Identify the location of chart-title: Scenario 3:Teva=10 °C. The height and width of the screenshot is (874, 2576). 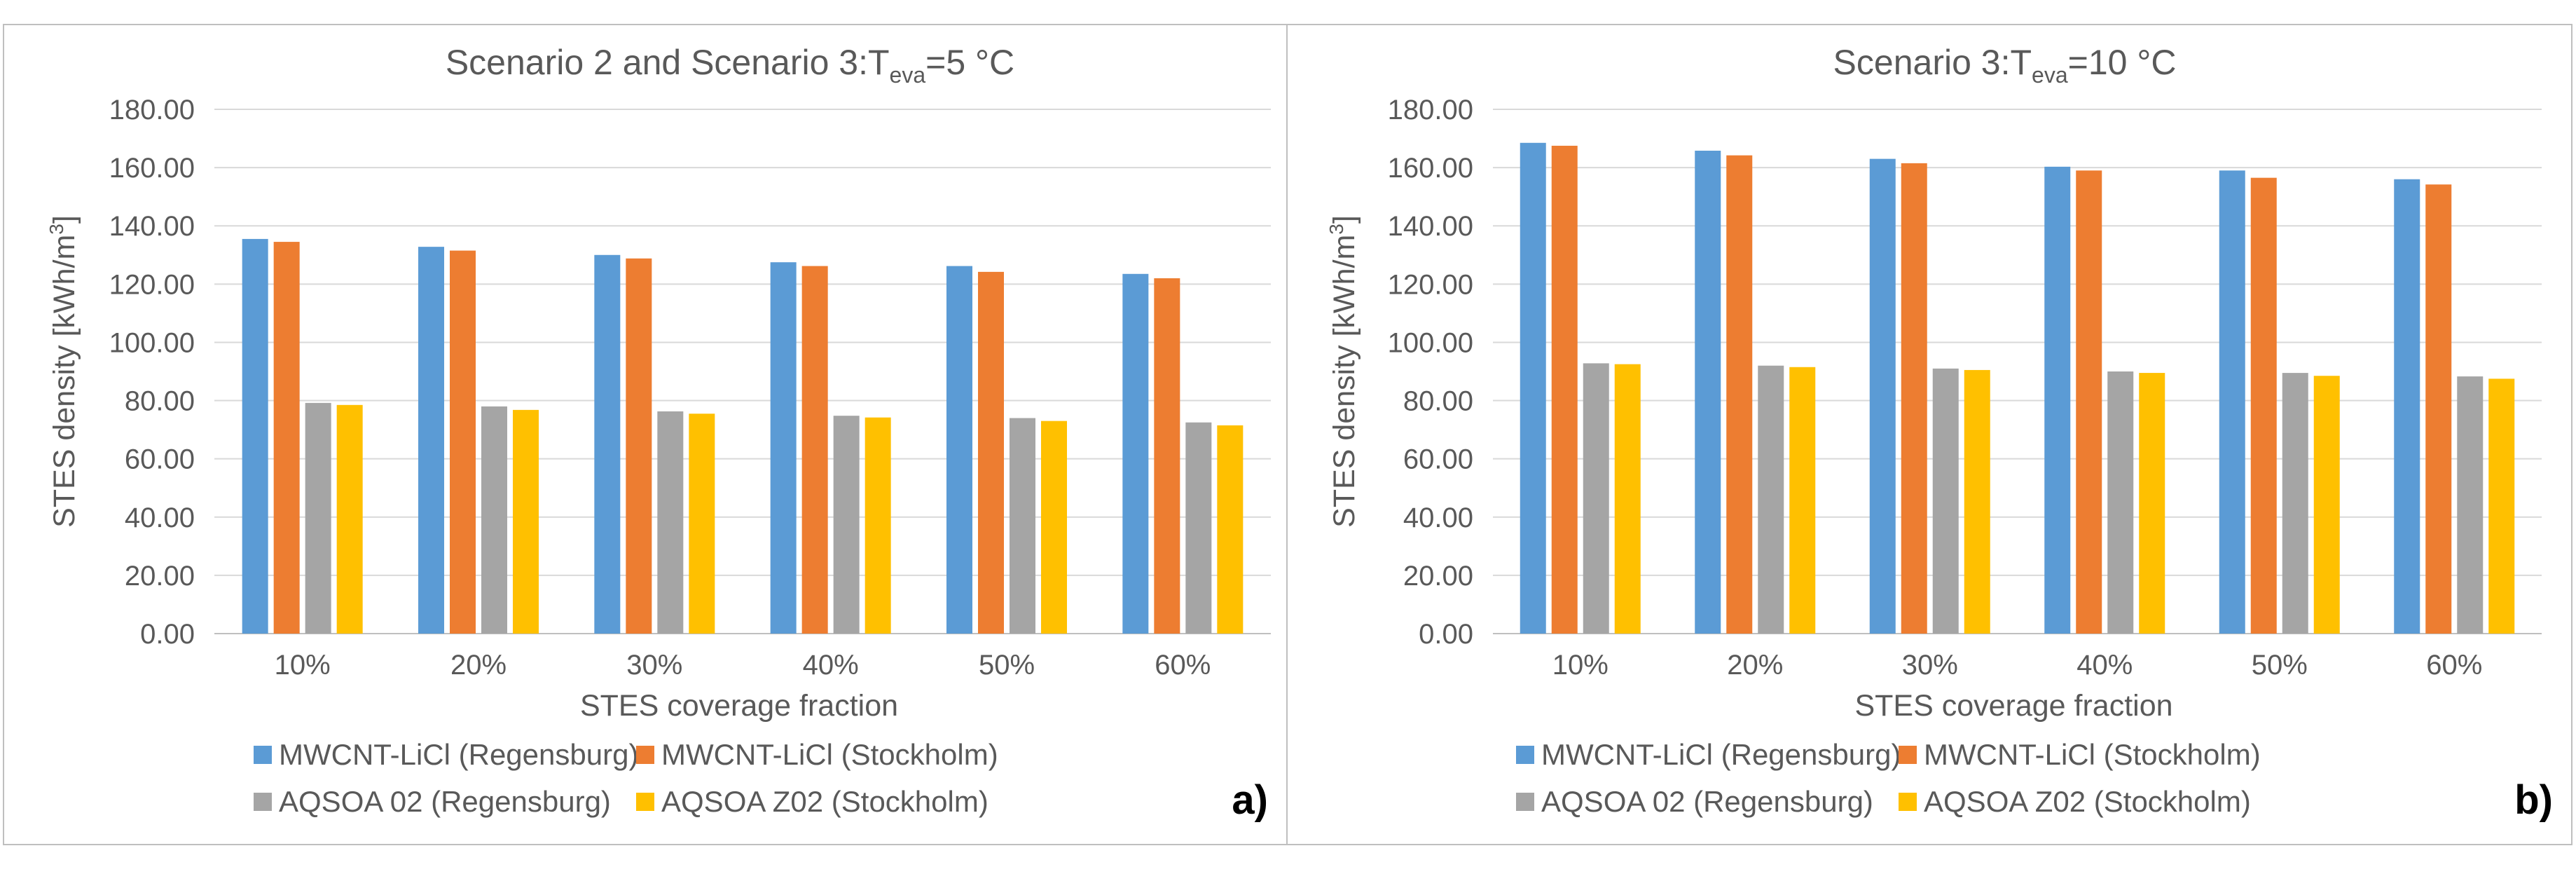
(2005, 65).